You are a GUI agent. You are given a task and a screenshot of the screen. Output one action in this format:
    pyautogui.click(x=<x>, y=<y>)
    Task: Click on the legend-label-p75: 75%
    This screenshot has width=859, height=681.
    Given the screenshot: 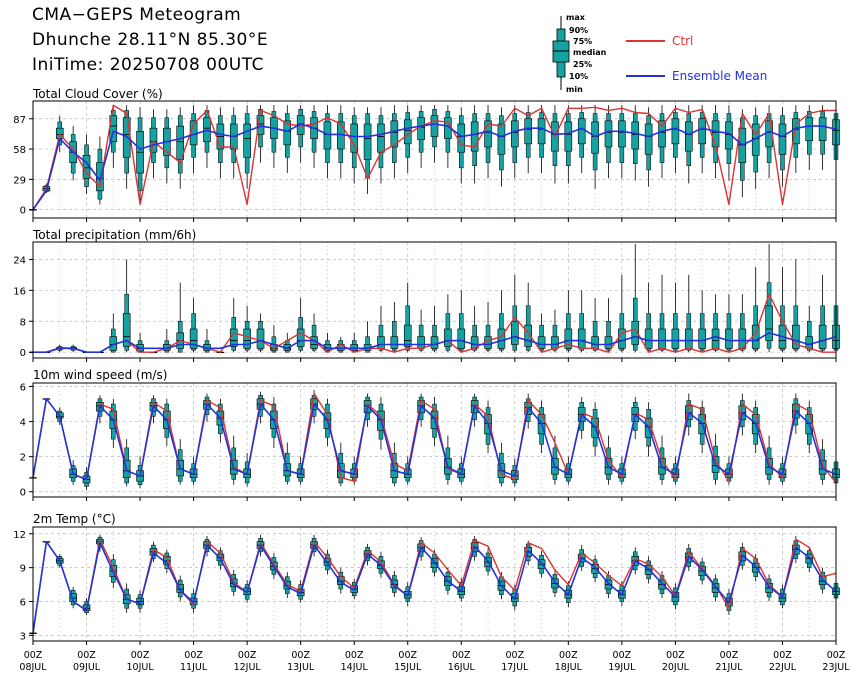 What is the action you would take?
    pyautogui.click(x=582, y=41)
    